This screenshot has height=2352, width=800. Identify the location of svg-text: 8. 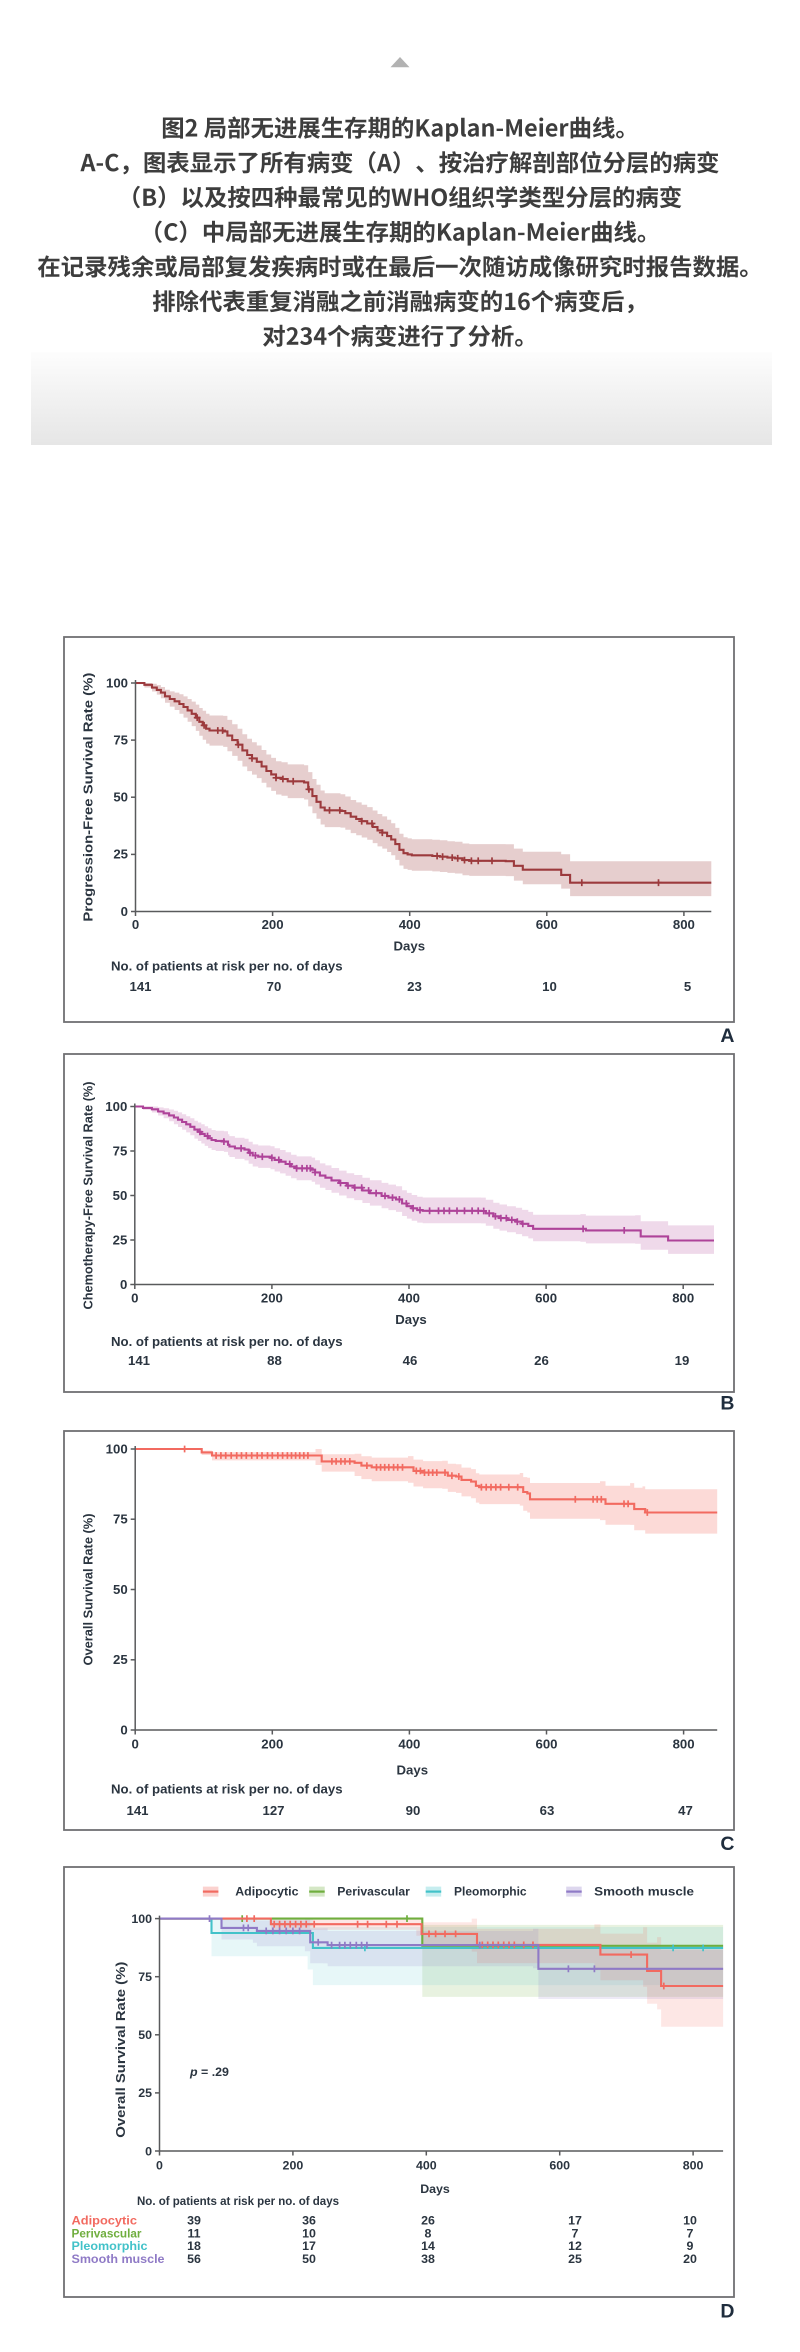
(428, 2233).